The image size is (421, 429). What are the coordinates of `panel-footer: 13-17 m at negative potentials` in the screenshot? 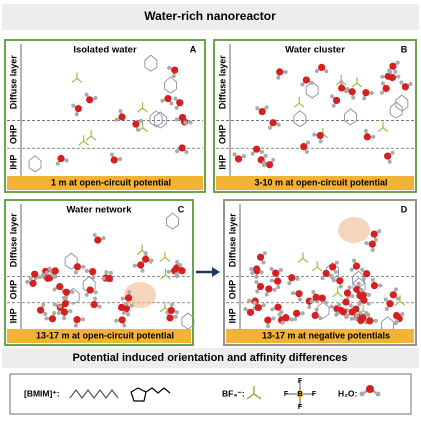 It's located at (326, 335).